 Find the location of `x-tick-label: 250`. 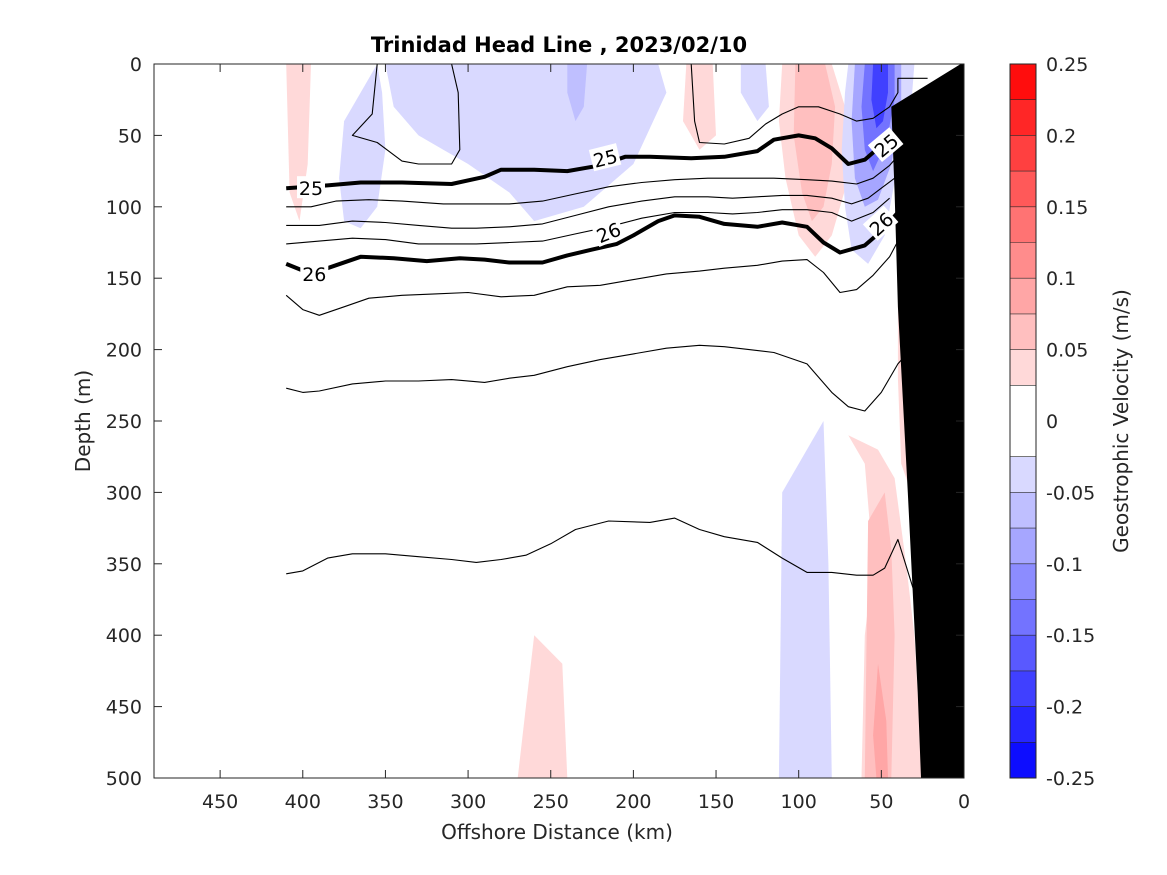

x-tick-label: 250 is located at coordinates (551, 802).